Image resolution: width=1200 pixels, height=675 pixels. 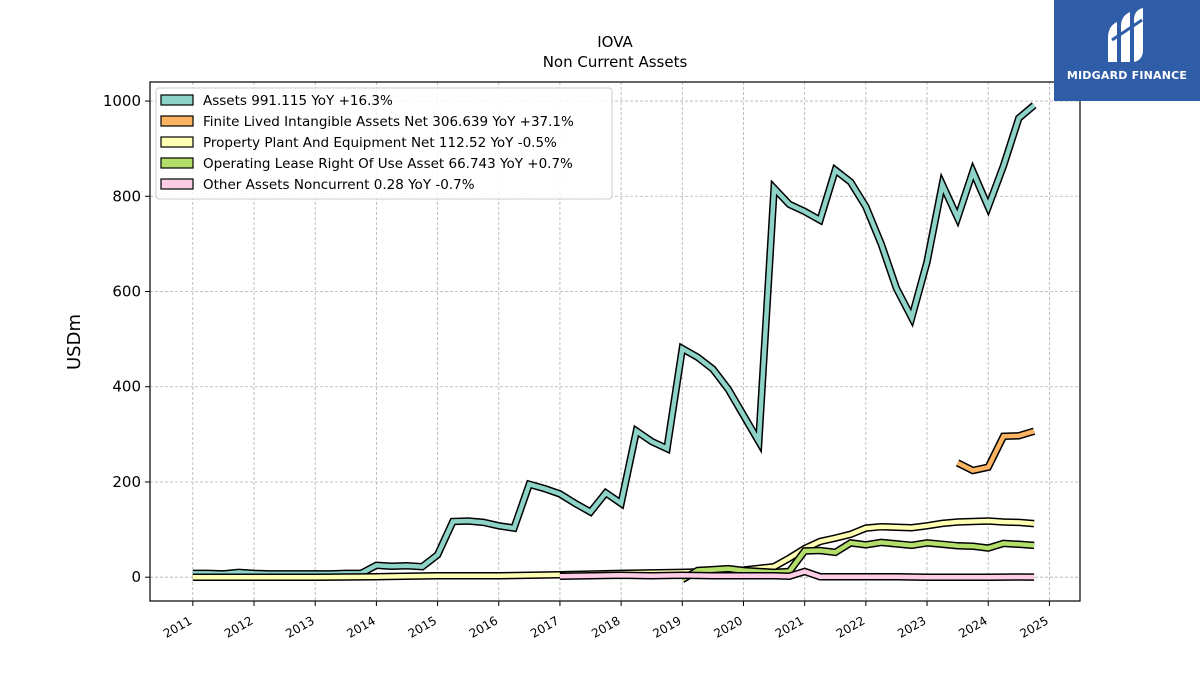 I want to click on x-tick-label: 2015, so click(x=422, y=626).